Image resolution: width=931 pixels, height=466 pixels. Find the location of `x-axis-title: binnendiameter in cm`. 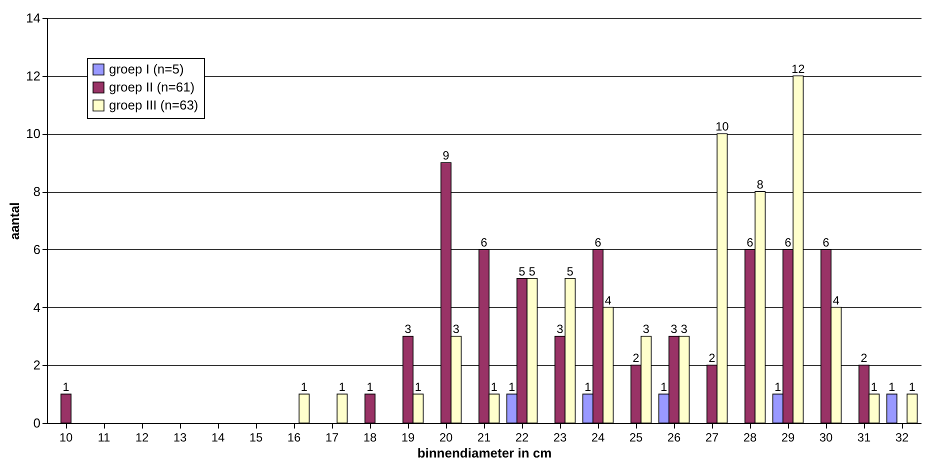

x-axis-title: binnendiameter in cm is located at coordinates (484, 453).